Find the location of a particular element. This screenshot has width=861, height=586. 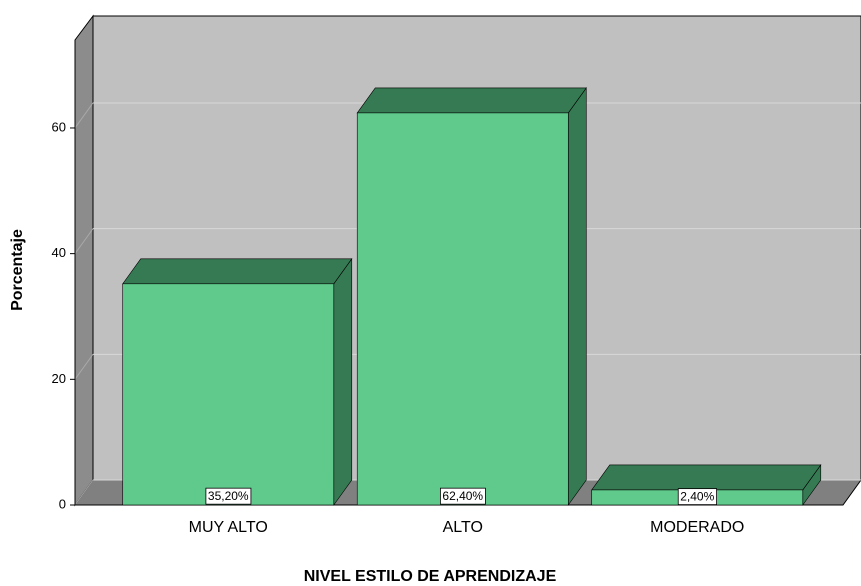

y-tick-label: 20 is located at coordinates (59, 378).